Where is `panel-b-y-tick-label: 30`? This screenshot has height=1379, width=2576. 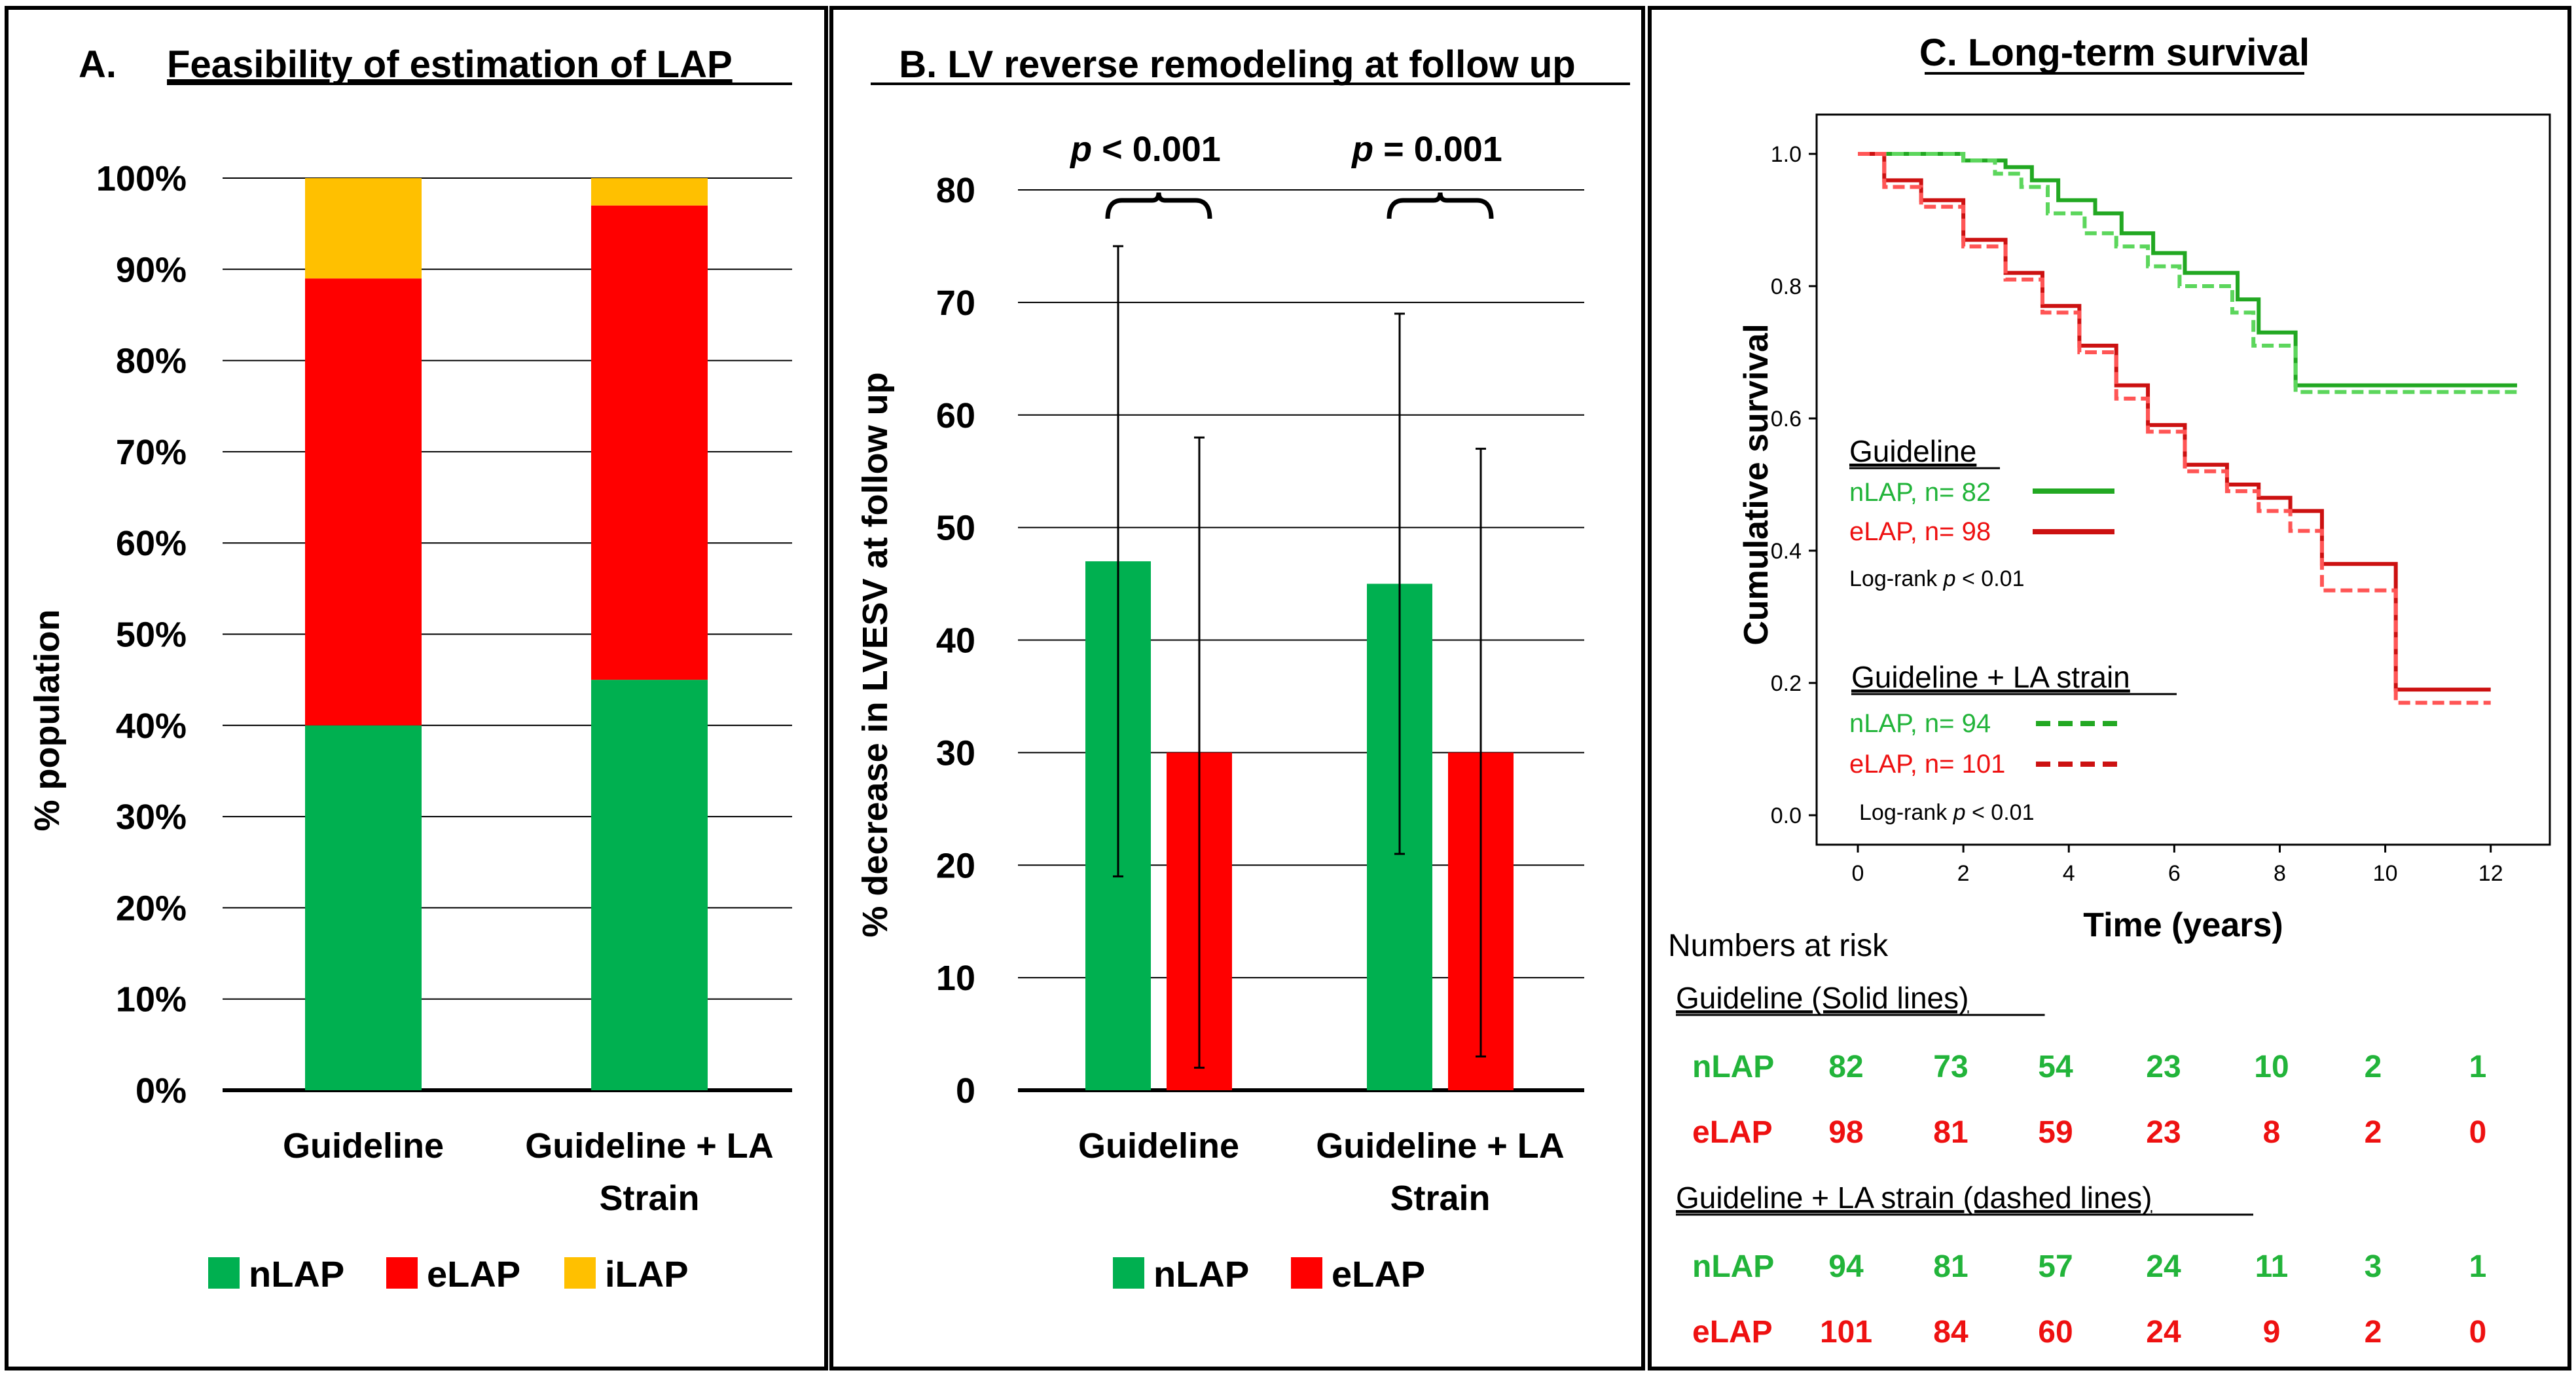 panel-b-y-tick-label: 30 is located at coordinates (955, 753).